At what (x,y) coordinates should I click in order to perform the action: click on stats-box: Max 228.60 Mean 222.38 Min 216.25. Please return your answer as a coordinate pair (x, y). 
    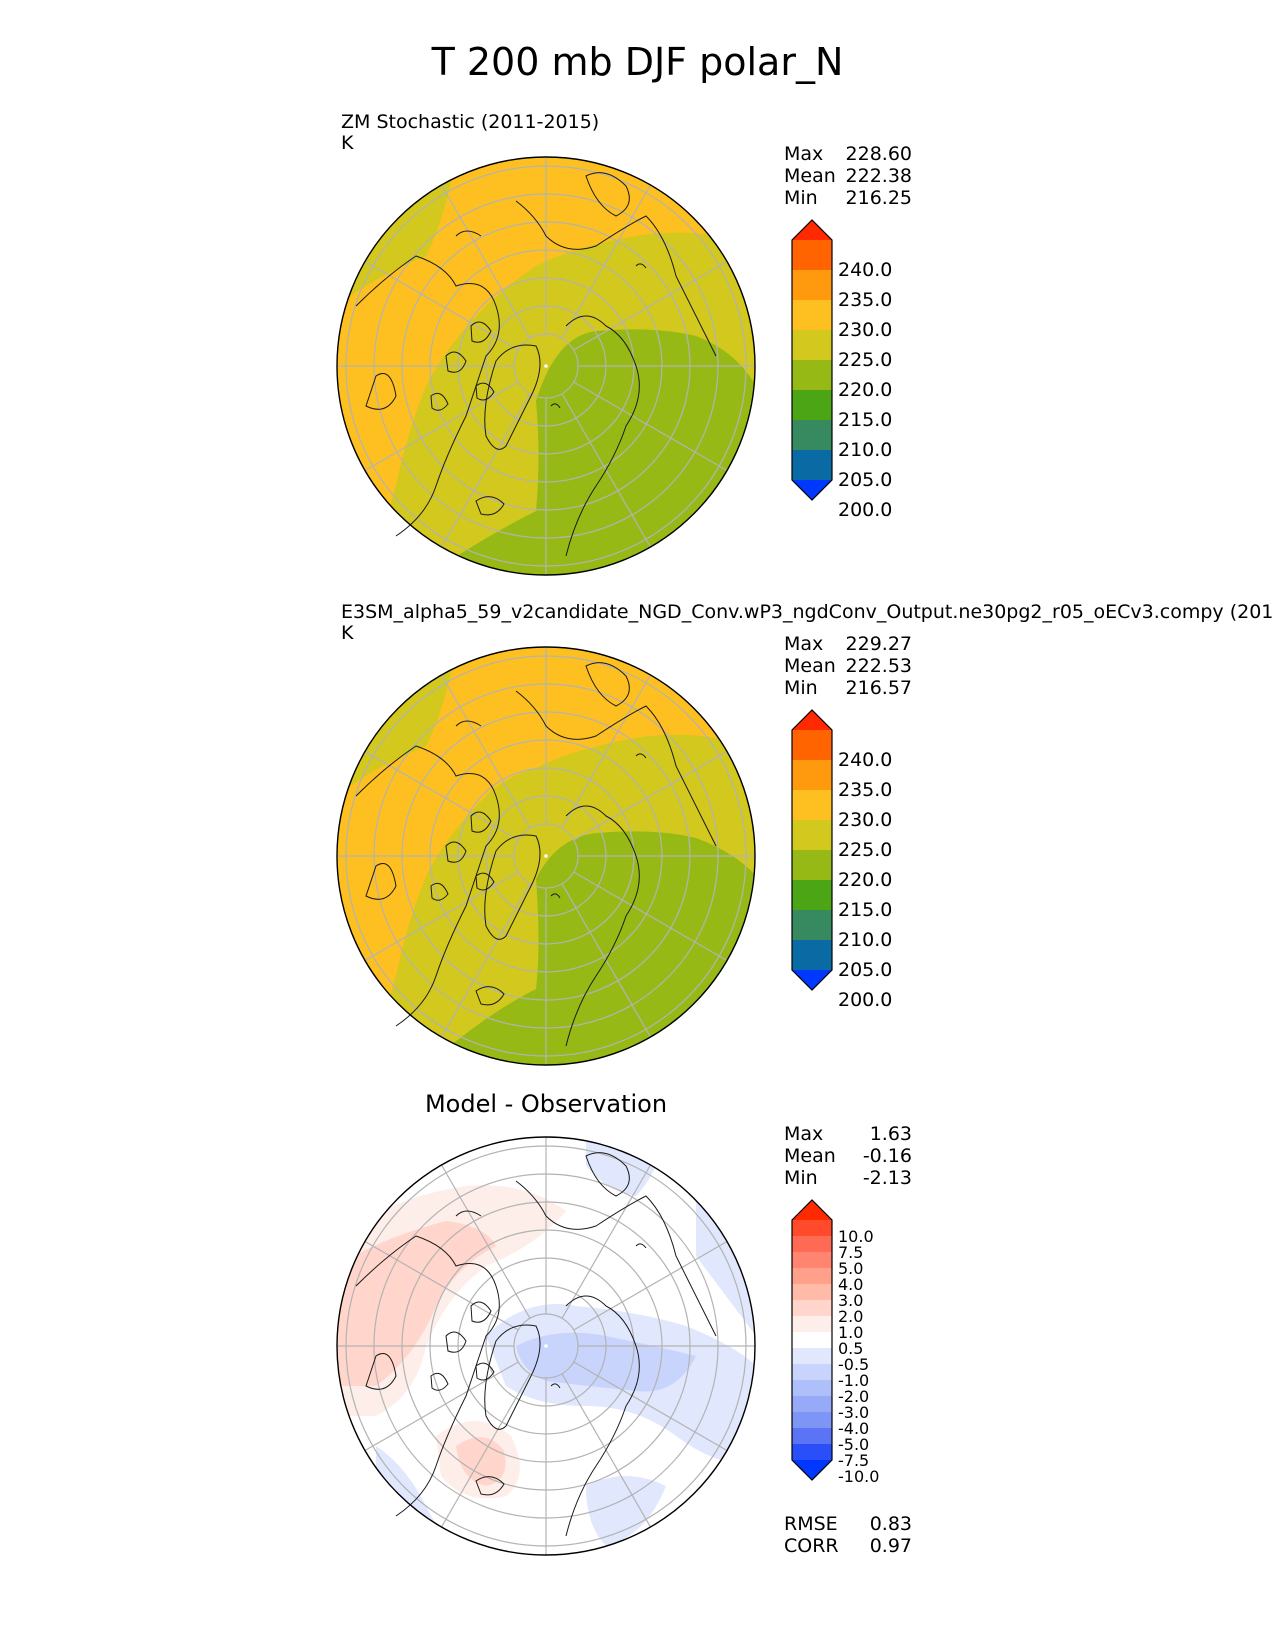
    Looking at the image, I should click on (848, 176).